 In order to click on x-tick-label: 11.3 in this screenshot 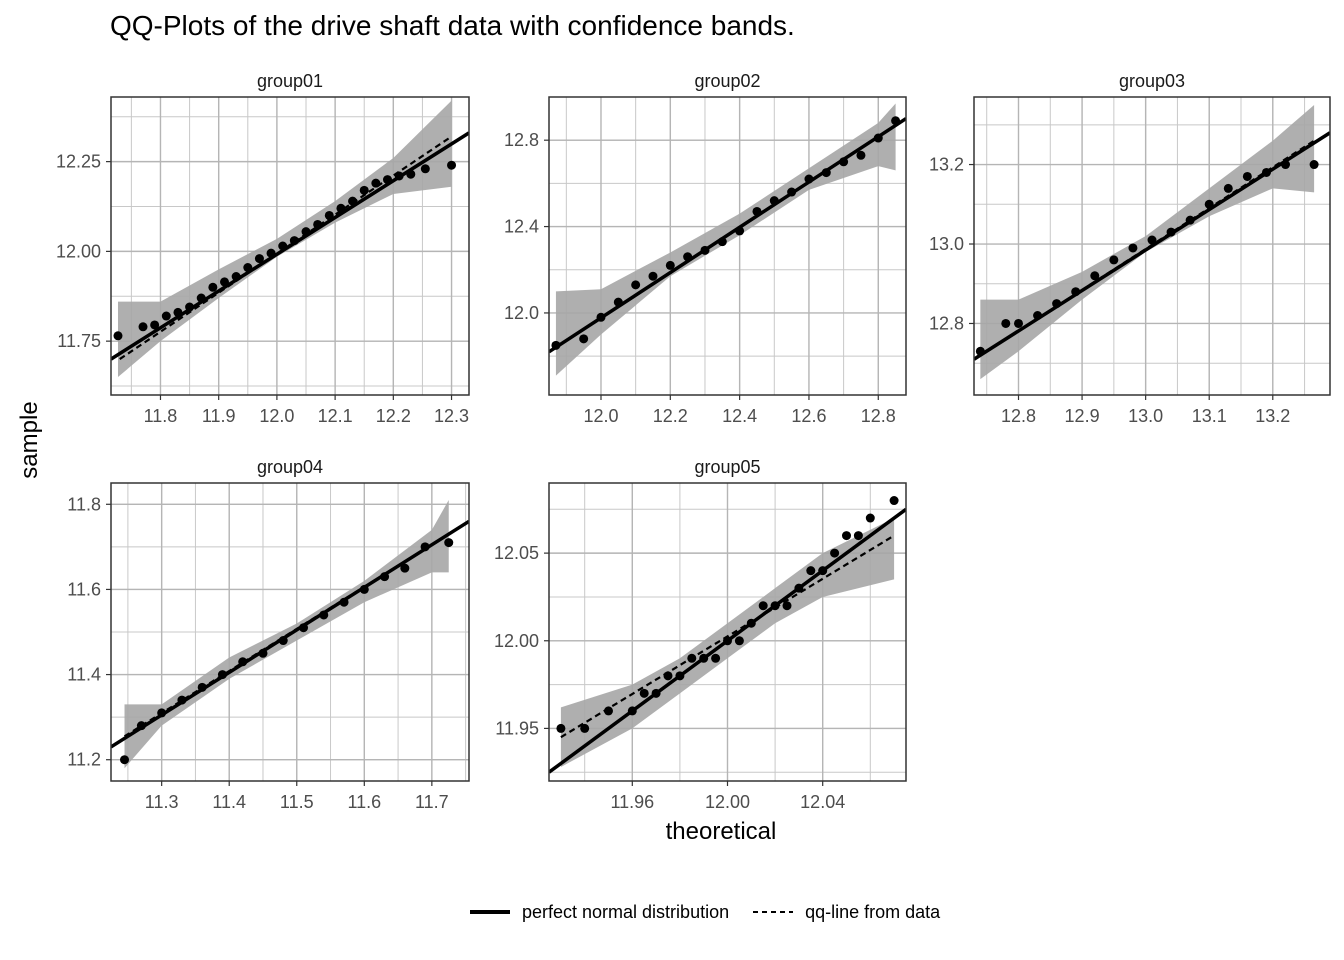, I will do `click(162, 802)`.